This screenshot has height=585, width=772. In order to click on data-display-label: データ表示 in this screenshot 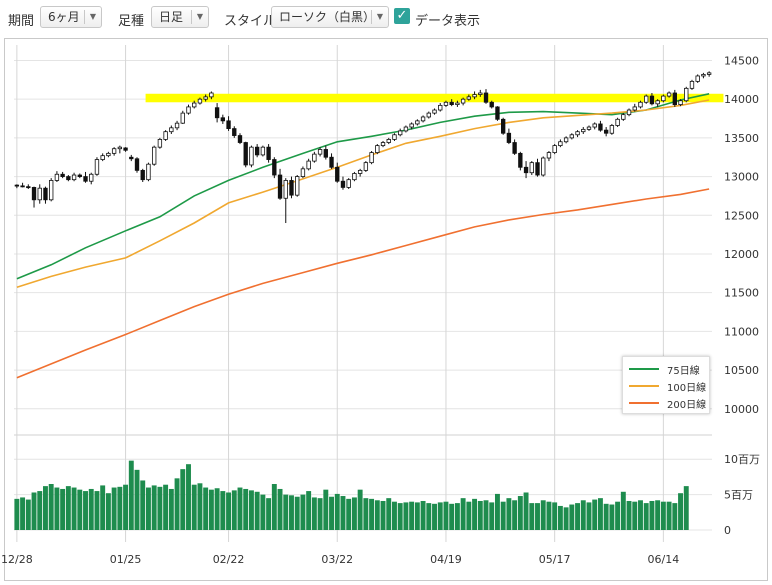, I will do `click(448, 21)`.